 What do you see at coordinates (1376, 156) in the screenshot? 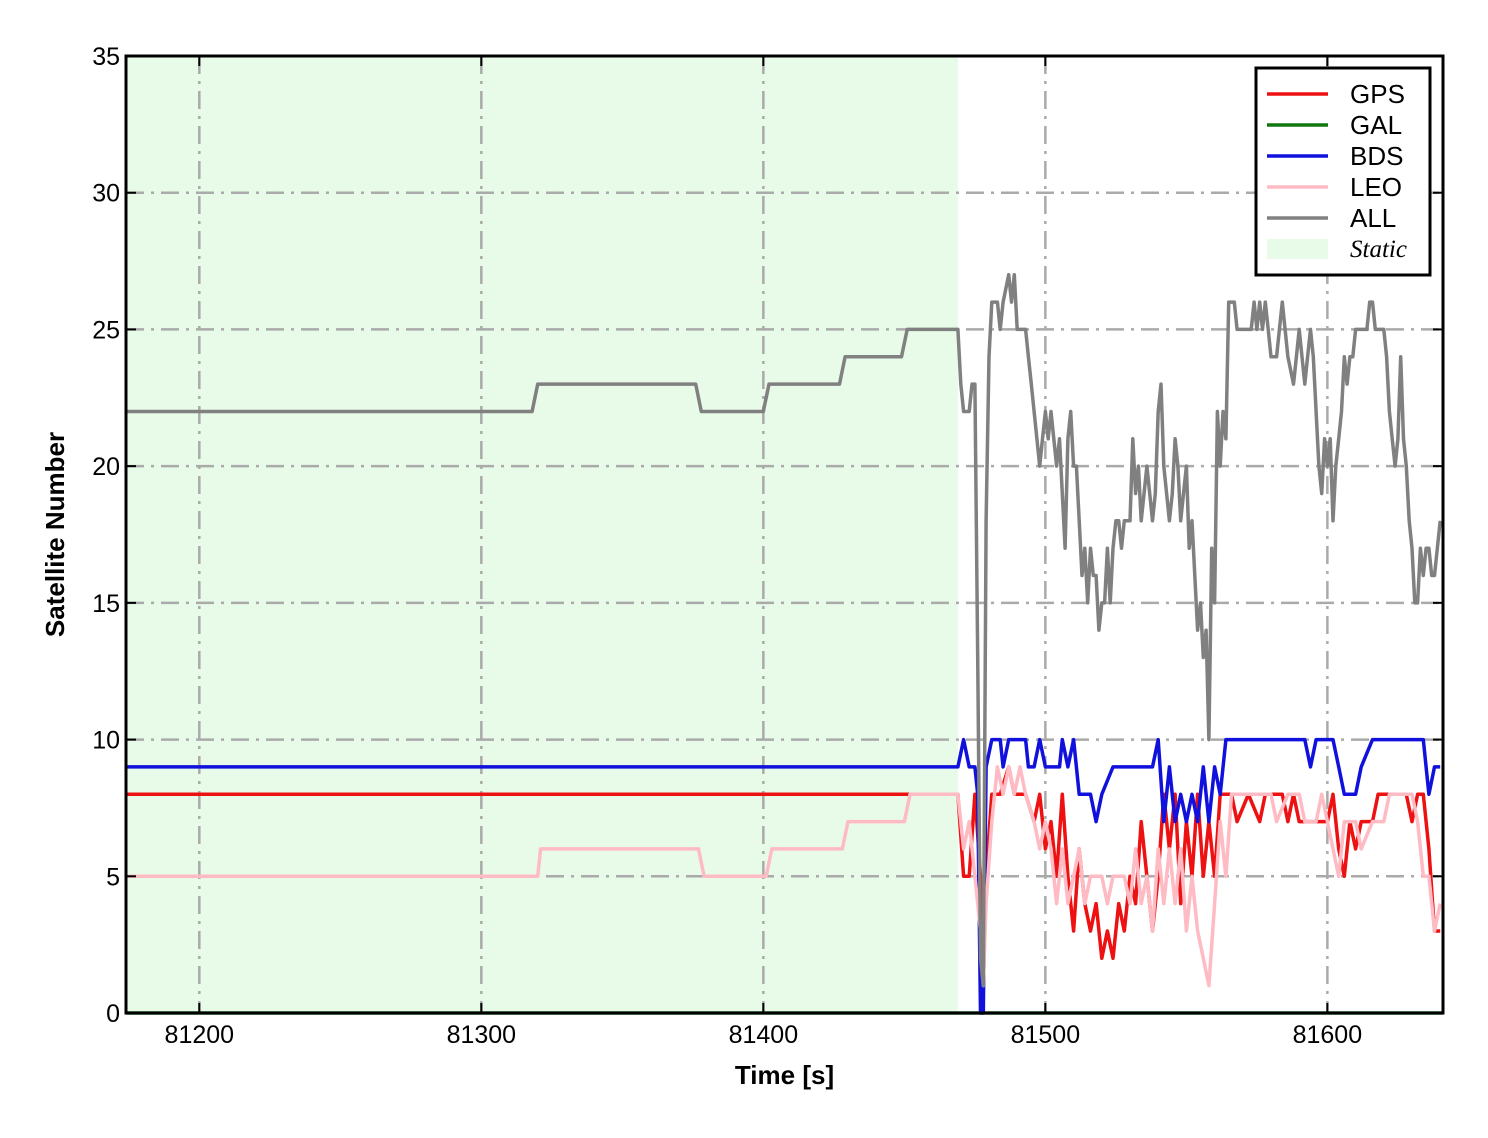
I see `legend-label-bds: BDS` at bounding box center [1376, 156].